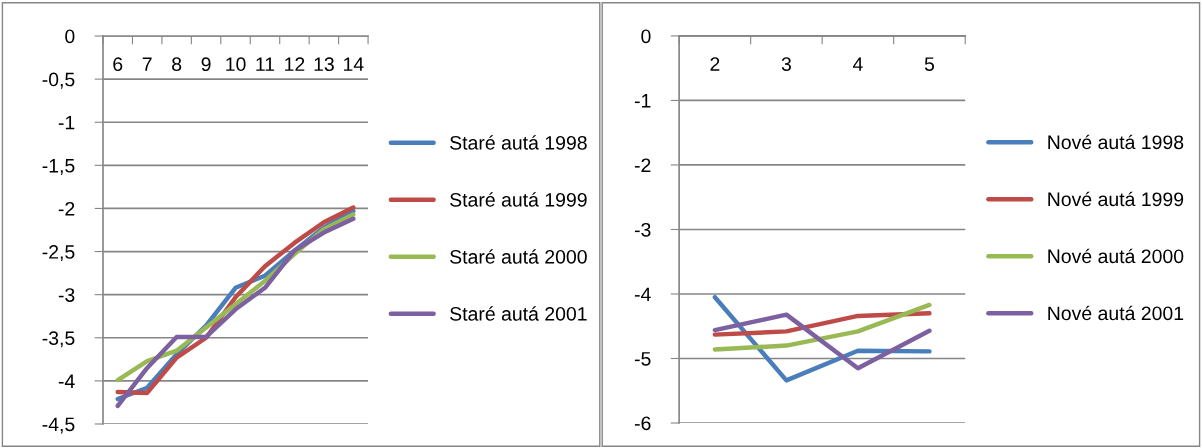 The width and height of the screenshot is (1202, 448). I want to click on x-tick-label: 14, so click(354, 64).